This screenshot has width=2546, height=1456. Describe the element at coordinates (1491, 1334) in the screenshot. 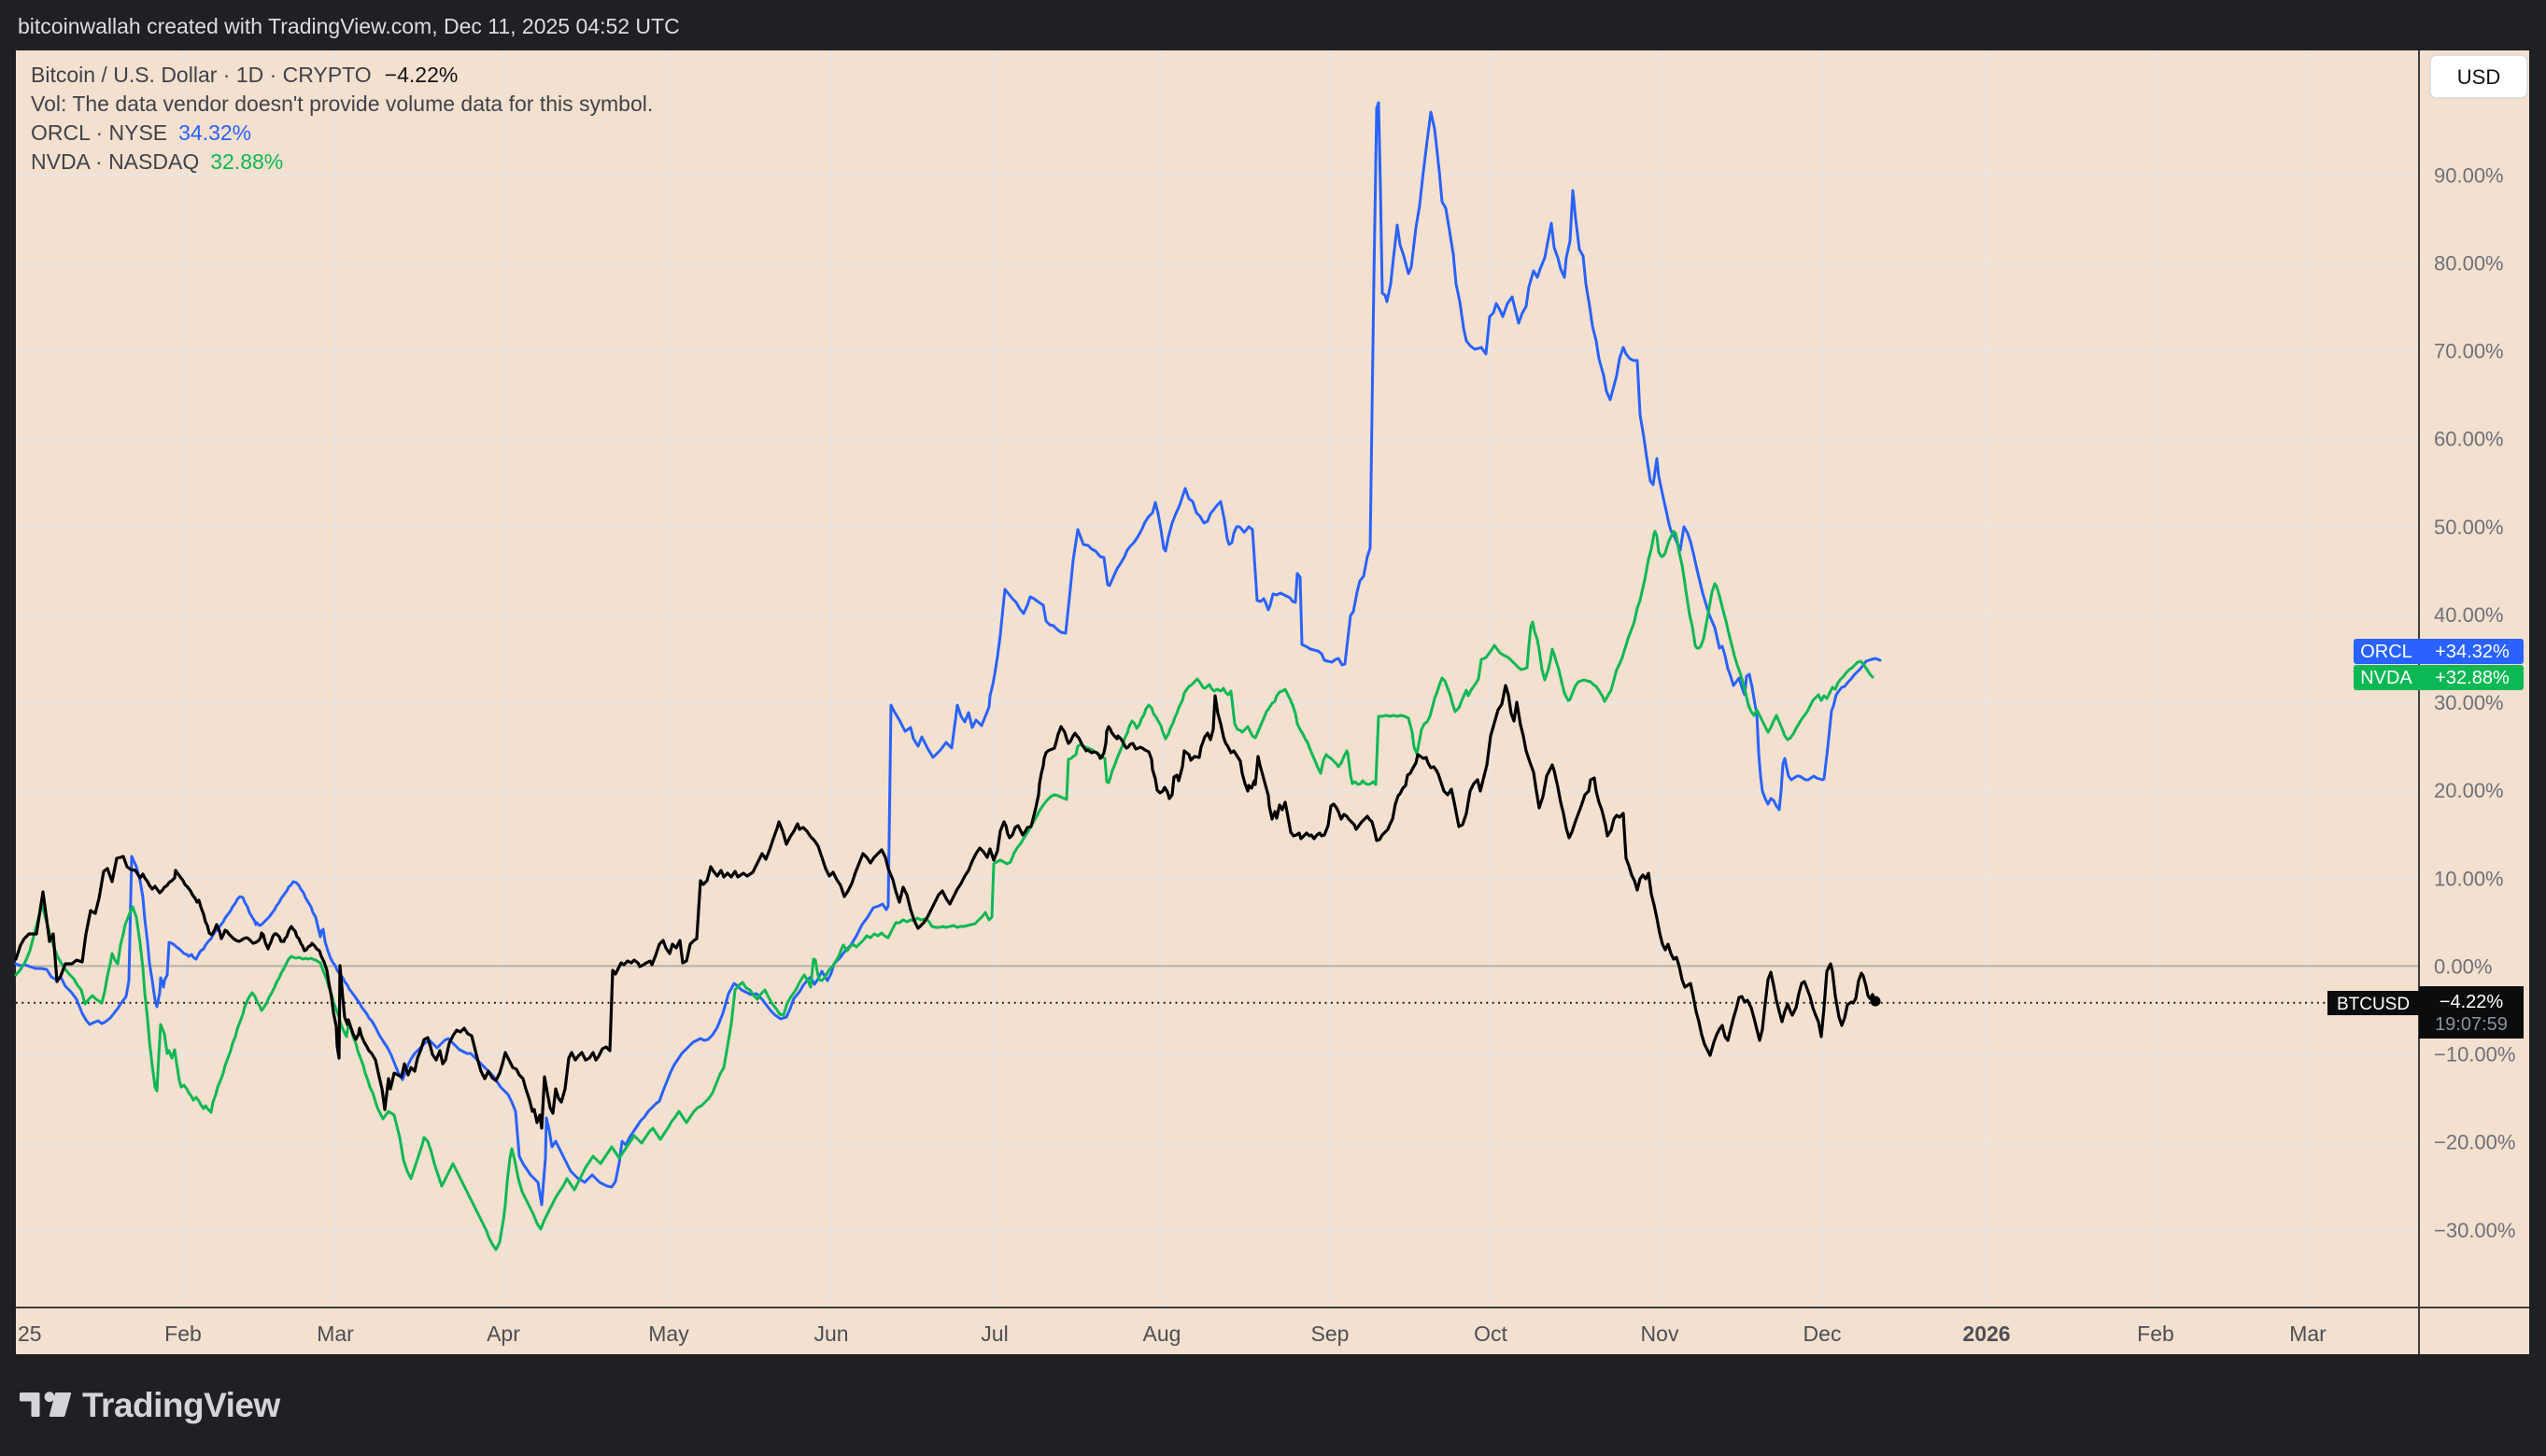

I see `svg-text: Oct` at that location.